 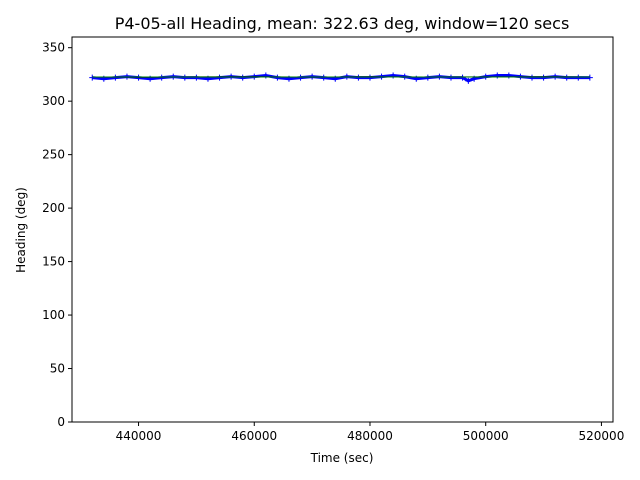 What do you see at coordinates (53, 155) in the screenshot?
I see `y-tick-label: 250` at bounding box center [53, 155].